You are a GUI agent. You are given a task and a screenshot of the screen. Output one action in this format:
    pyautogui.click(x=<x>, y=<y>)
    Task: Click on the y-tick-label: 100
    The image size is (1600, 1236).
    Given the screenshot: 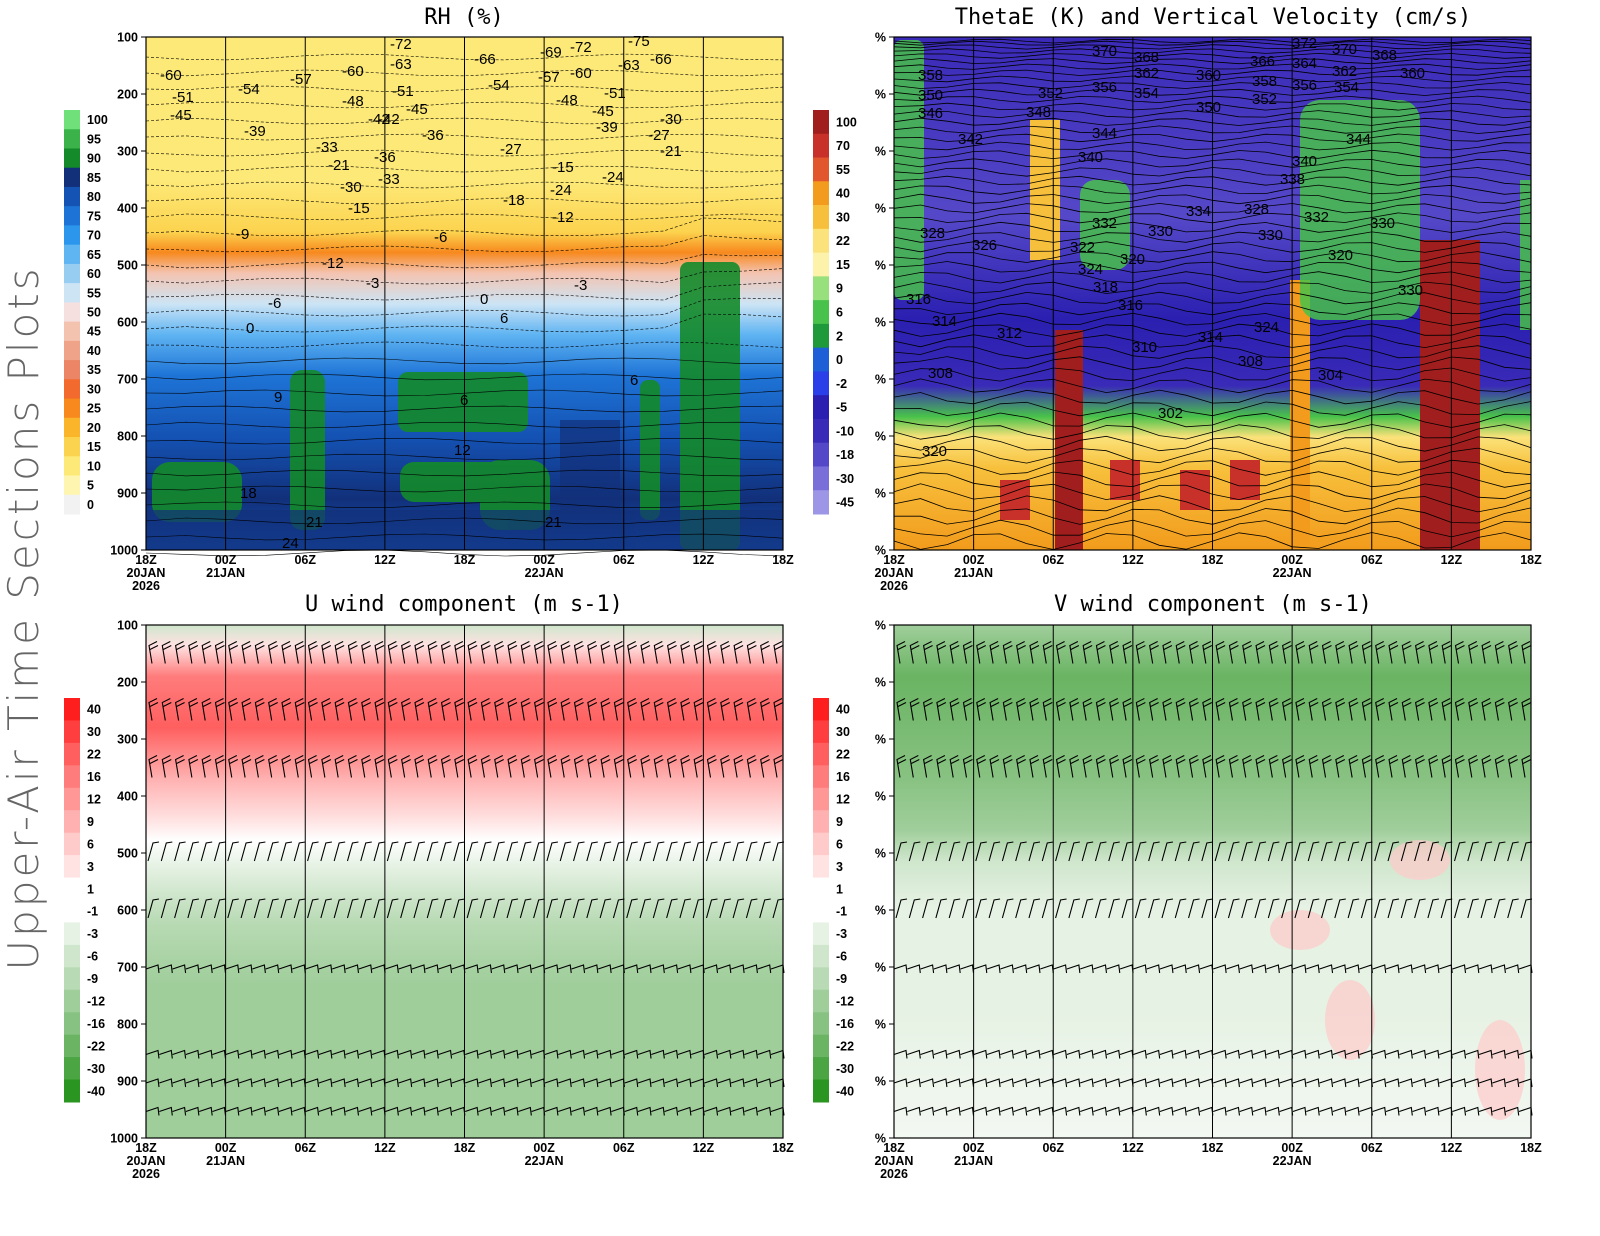 What is the action you would take?
    pyautogui.click(x=127, y=626)
    